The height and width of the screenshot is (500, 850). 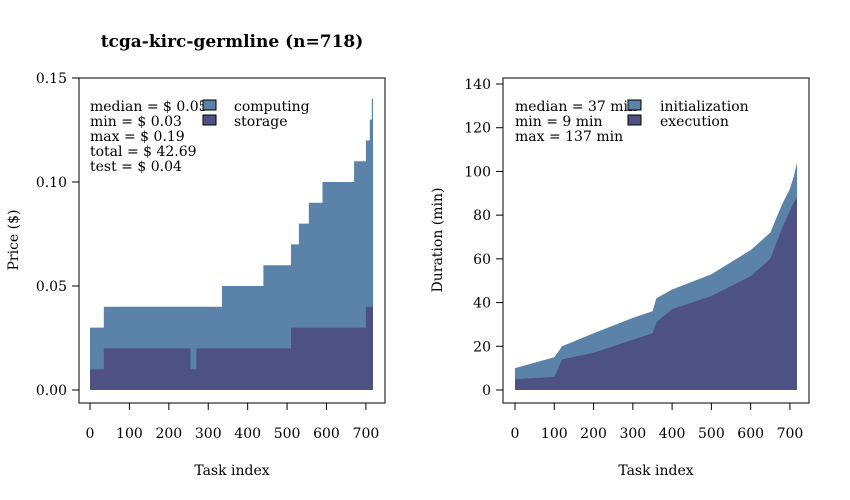 I want to click on price-stat-max: max = $ 0.19, so click(x=137, y=137).